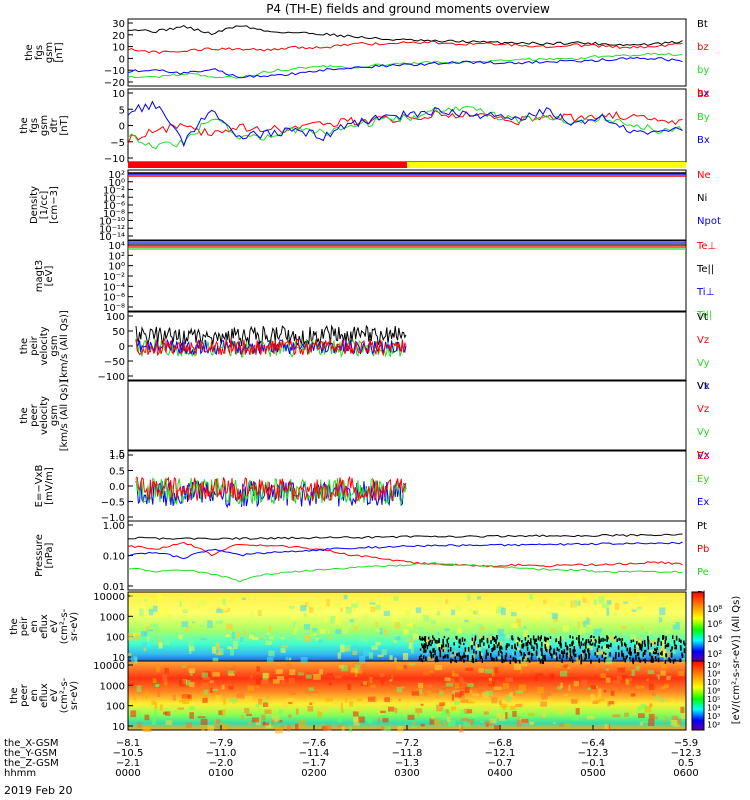 The image size is (750, 800). I want to click on y-axis-label: dtr, so click(54, 124).